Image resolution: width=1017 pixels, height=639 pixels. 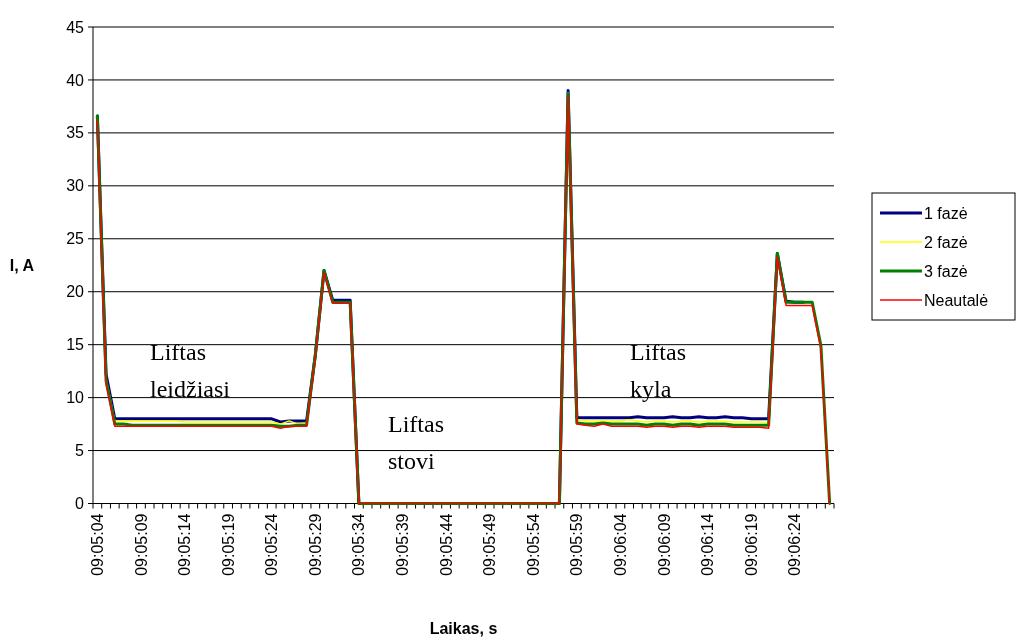 I want to click on x-tick-label: 09:05:59, so click(x=577, y=544).